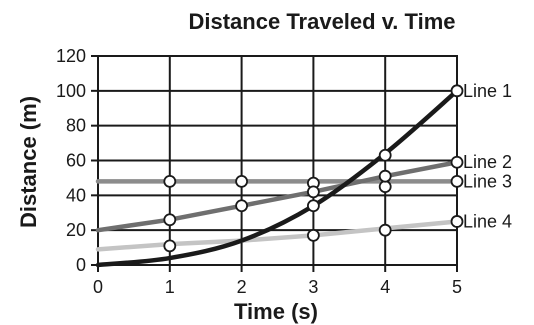 This screenshot has width=534, height=325. What do you see at coordinates (98, 287) in the screenshot?
I see `x-tick-label-0: 0` at bounding box center [98, 287].